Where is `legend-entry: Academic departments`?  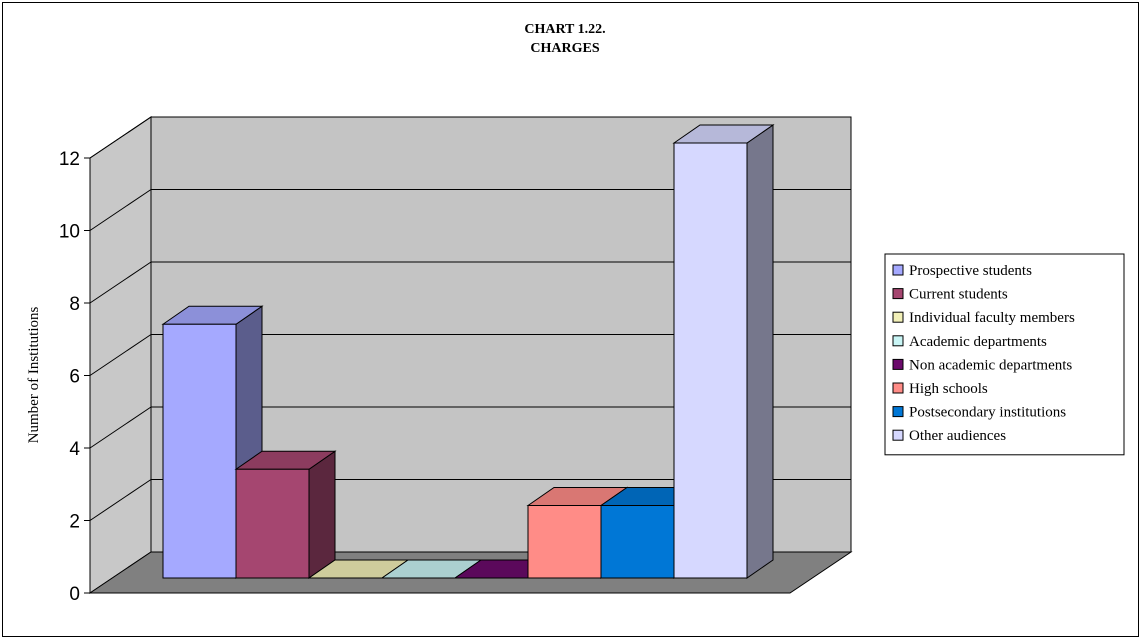
legend-entry: Academic departments is located at coordinates (978, 342).